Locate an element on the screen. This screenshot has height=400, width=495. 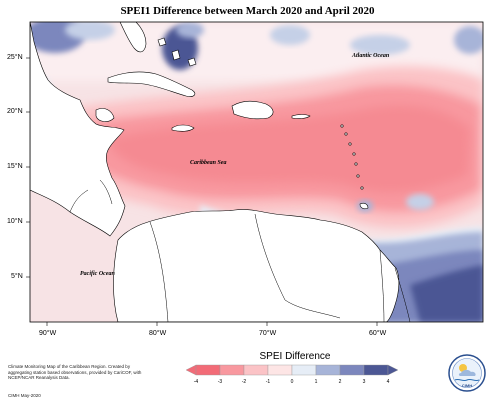
legend-tick-label: 4 is located at coordinates (388, 382).